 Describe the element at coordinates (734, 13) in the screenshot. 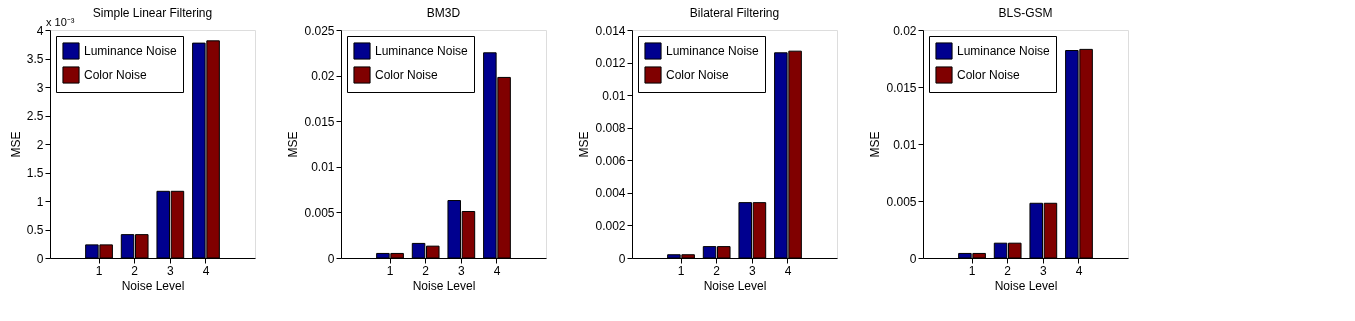

I see `chart-title: Bilateral Filtering` at that location.